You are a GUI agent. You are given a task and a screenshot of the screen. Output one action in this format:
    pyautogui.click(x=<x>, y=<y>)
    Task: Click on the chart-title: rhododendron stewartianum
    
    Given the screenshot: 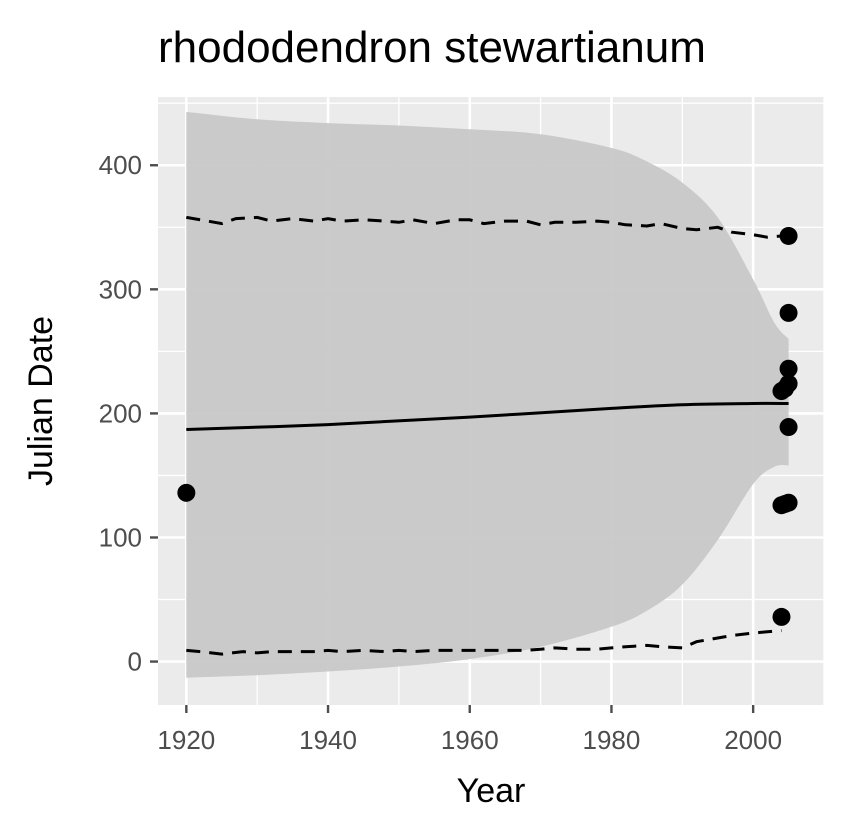 What is the action you would take?
    pyautogui.click(x=432, y=47)
    